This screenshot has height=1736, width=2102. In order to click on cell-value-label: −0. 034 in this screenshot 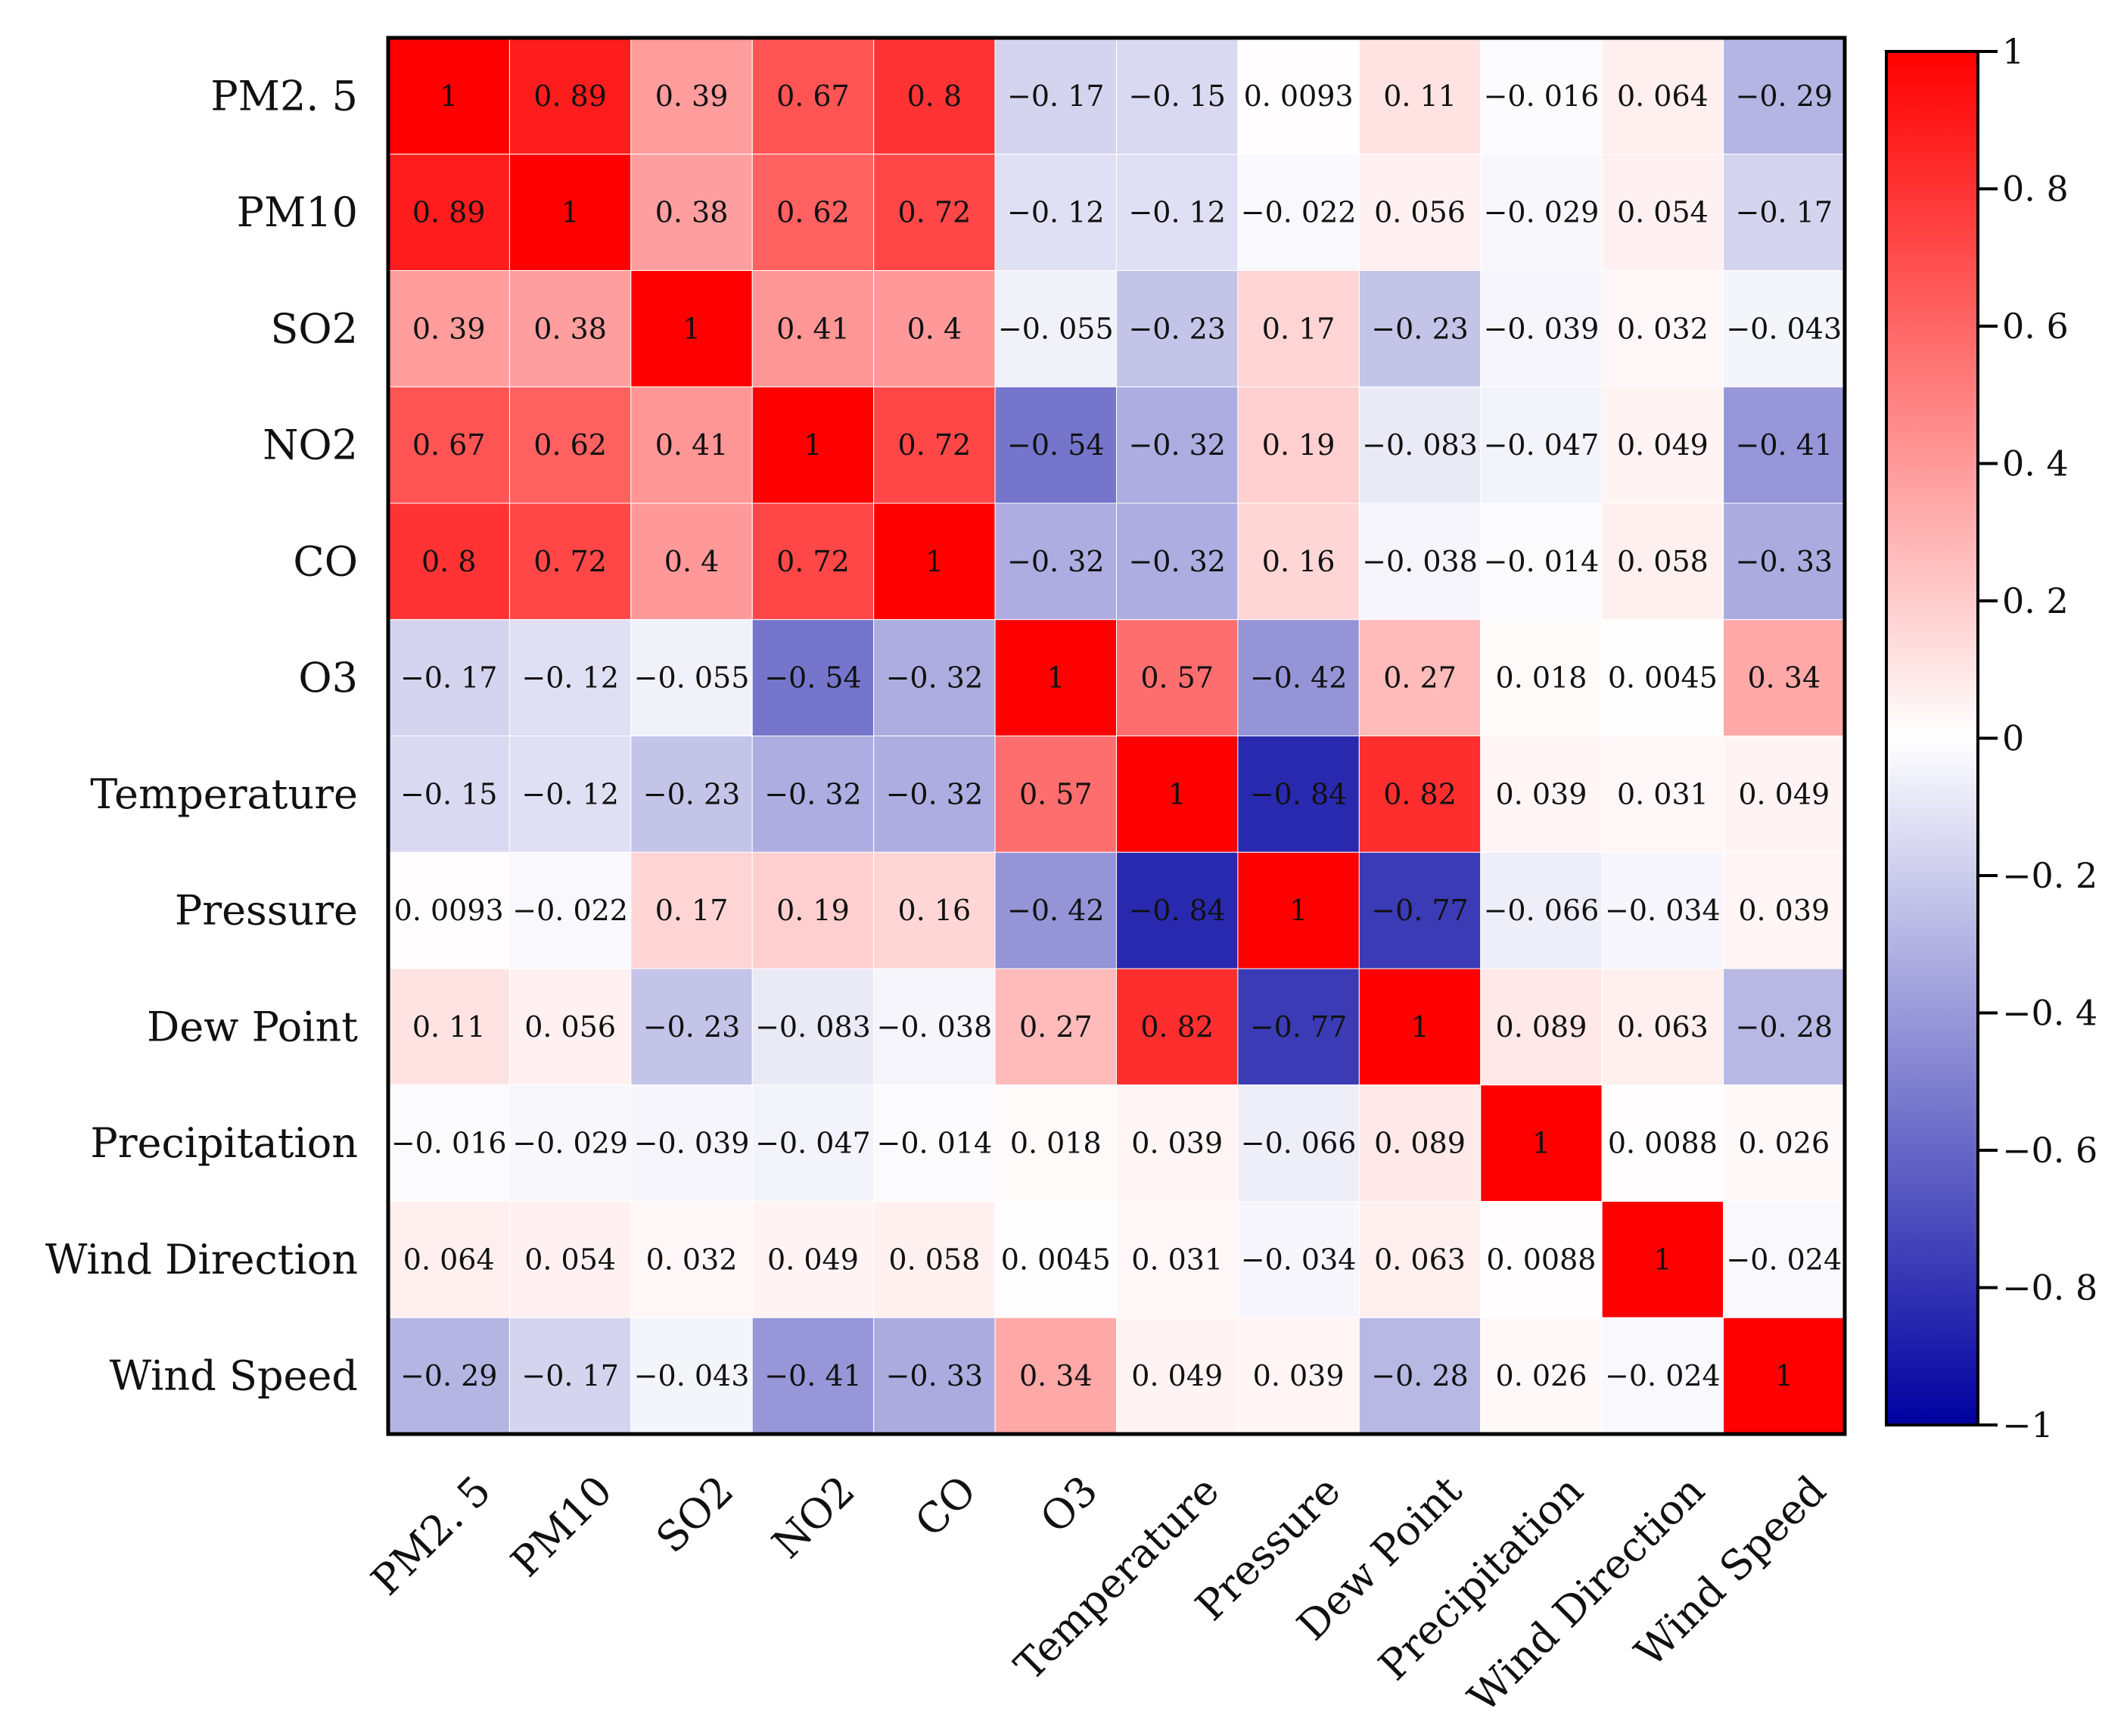, I will do `click(1299, 1260)`.